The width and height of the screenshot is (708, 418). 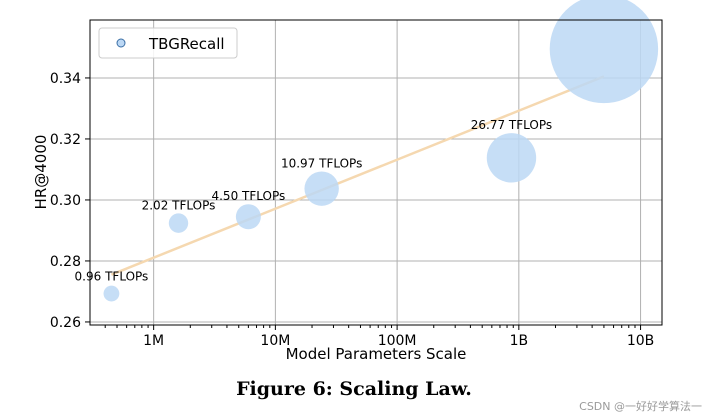 What do you see at coordinates (640, 341) in the screenshot?
I see `x-tick-label: 10B` at bounding box center [640, 341].